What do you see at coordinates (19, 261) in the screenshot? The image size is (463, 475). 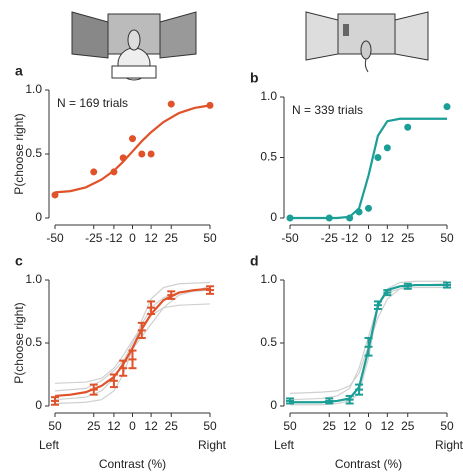 I see `panel-label: c` at bounding box center [19, 261].